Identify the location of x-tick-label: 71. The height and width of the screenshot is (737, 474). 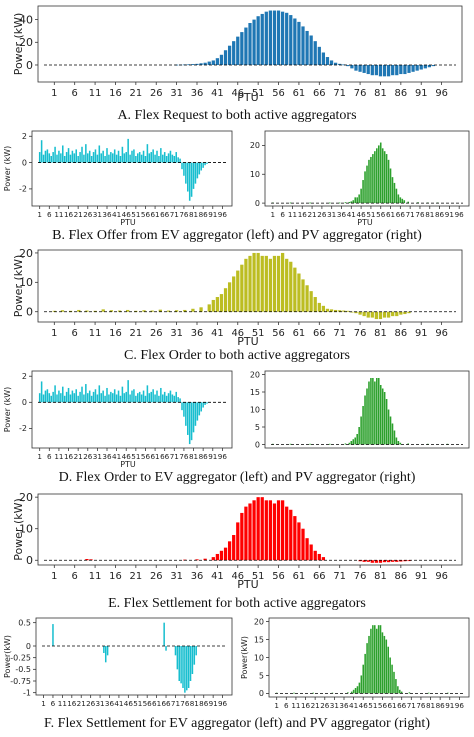
(339, 93).